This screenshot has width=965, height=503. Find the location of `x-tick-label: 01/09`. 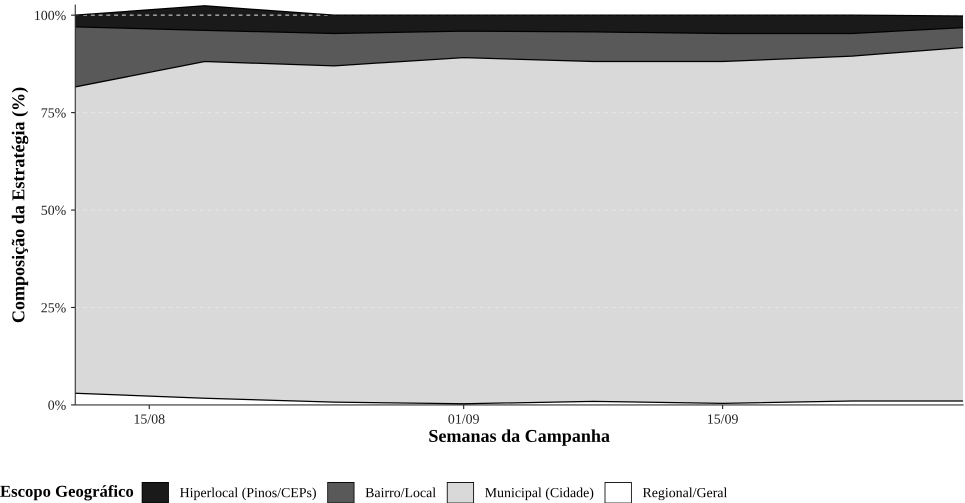

x-tick-label: 01/09 is located at coordinates (463, 419).